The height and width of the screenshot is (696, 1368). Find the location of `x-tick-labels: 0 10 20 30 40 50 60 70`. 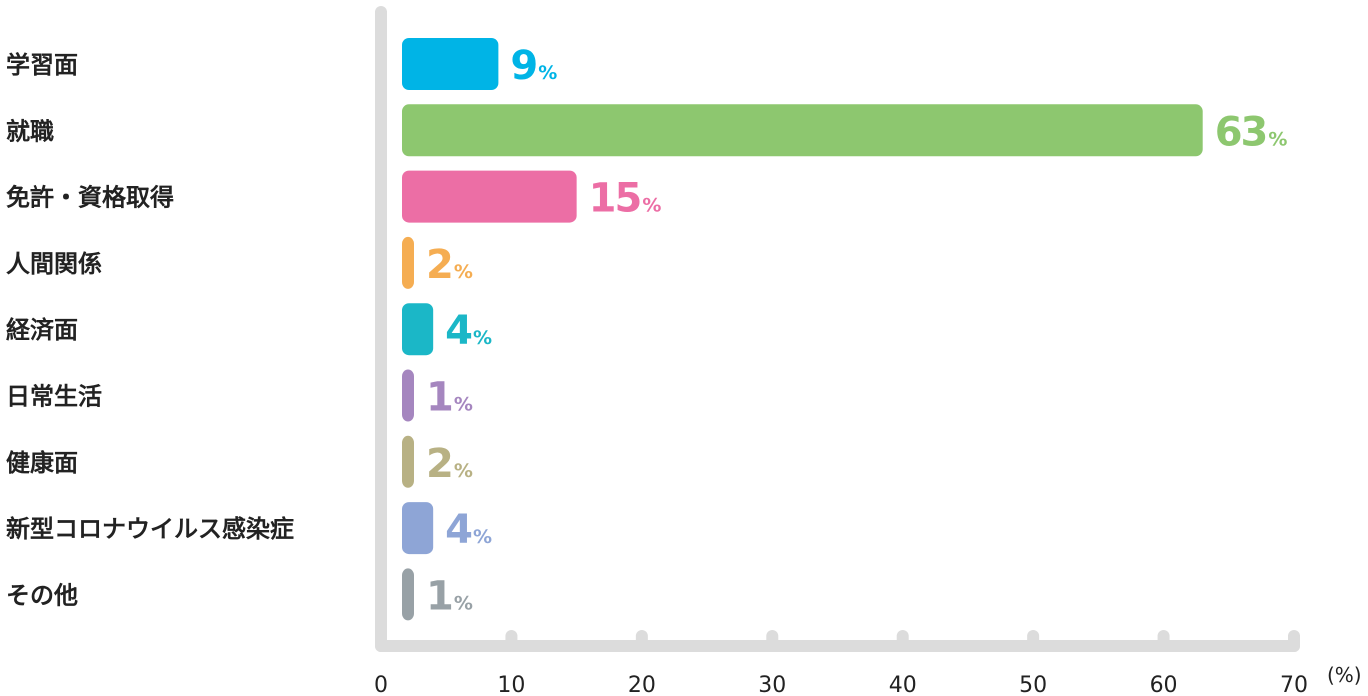

x-tick-labels: 0 10 20 30 40 50 60 70 is located at coordinates (841, 684).